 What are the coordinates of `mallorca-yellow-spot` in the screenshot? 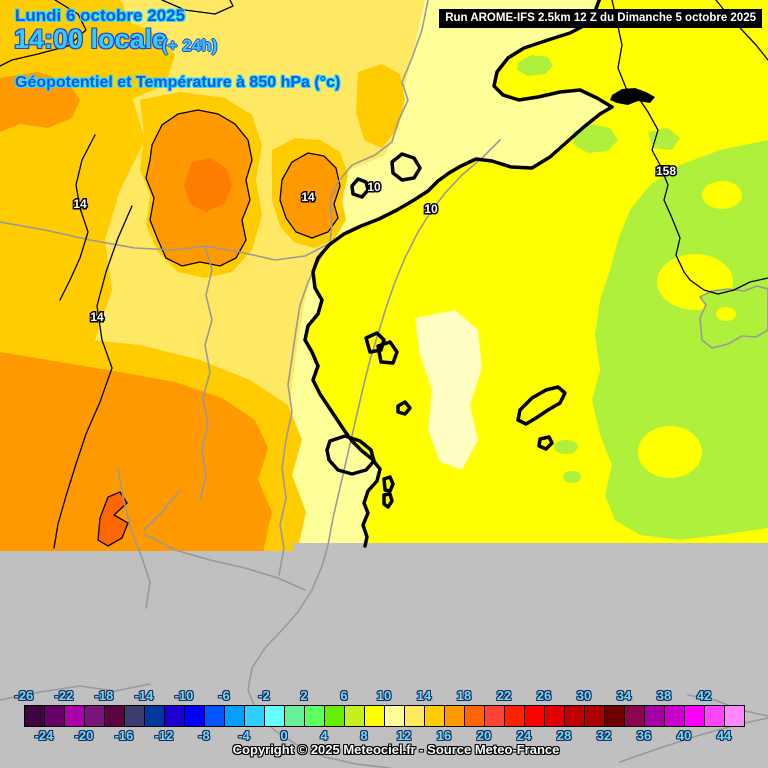 It's located at (726, 314).